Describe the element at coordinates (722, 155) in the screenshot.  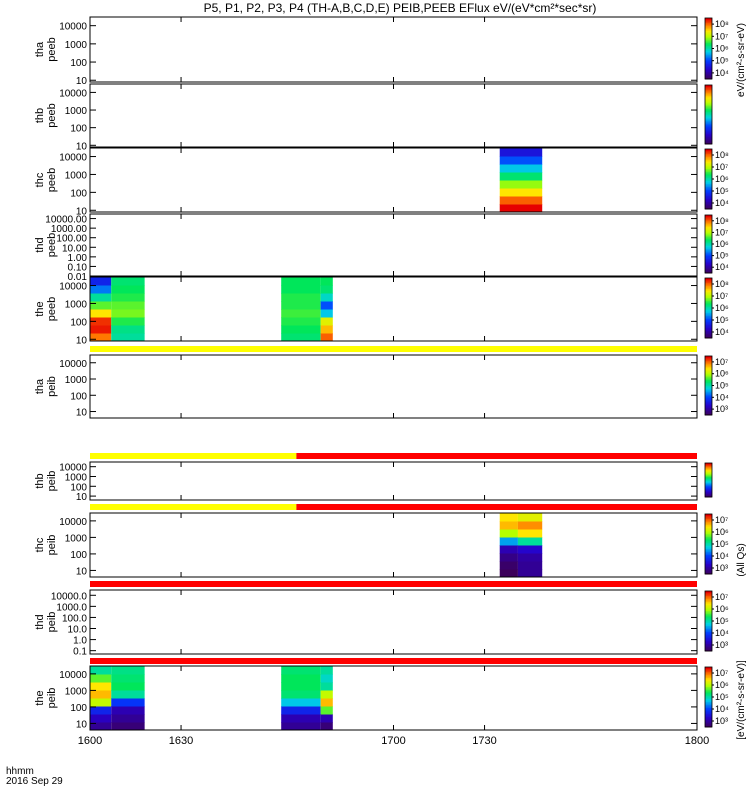
I see `colorbar-tick-label: 10⁸` at that location.